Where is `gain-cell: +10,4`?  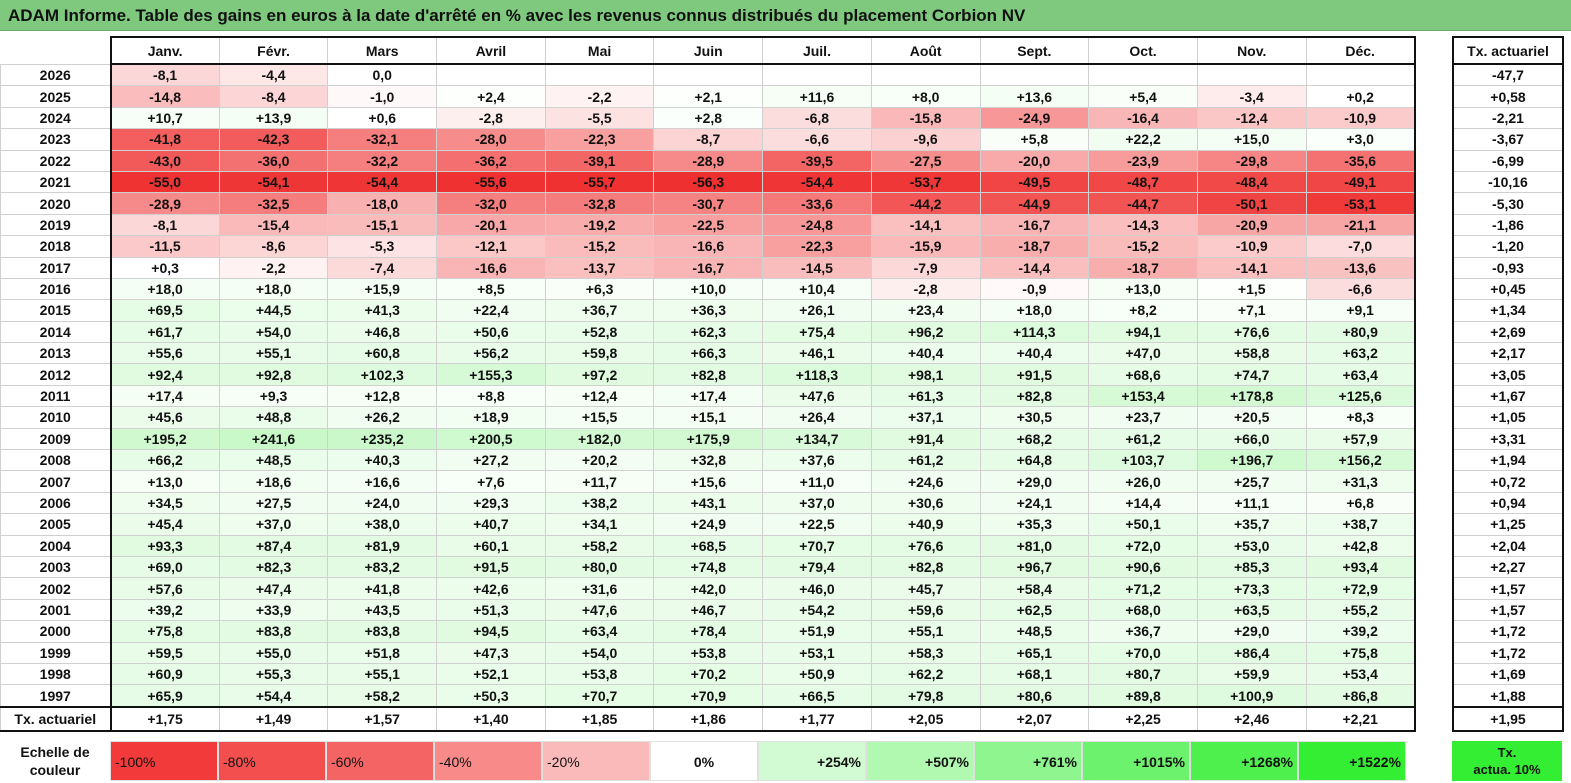 gain-cell: +10,4 is located at coordinates (817, 289).